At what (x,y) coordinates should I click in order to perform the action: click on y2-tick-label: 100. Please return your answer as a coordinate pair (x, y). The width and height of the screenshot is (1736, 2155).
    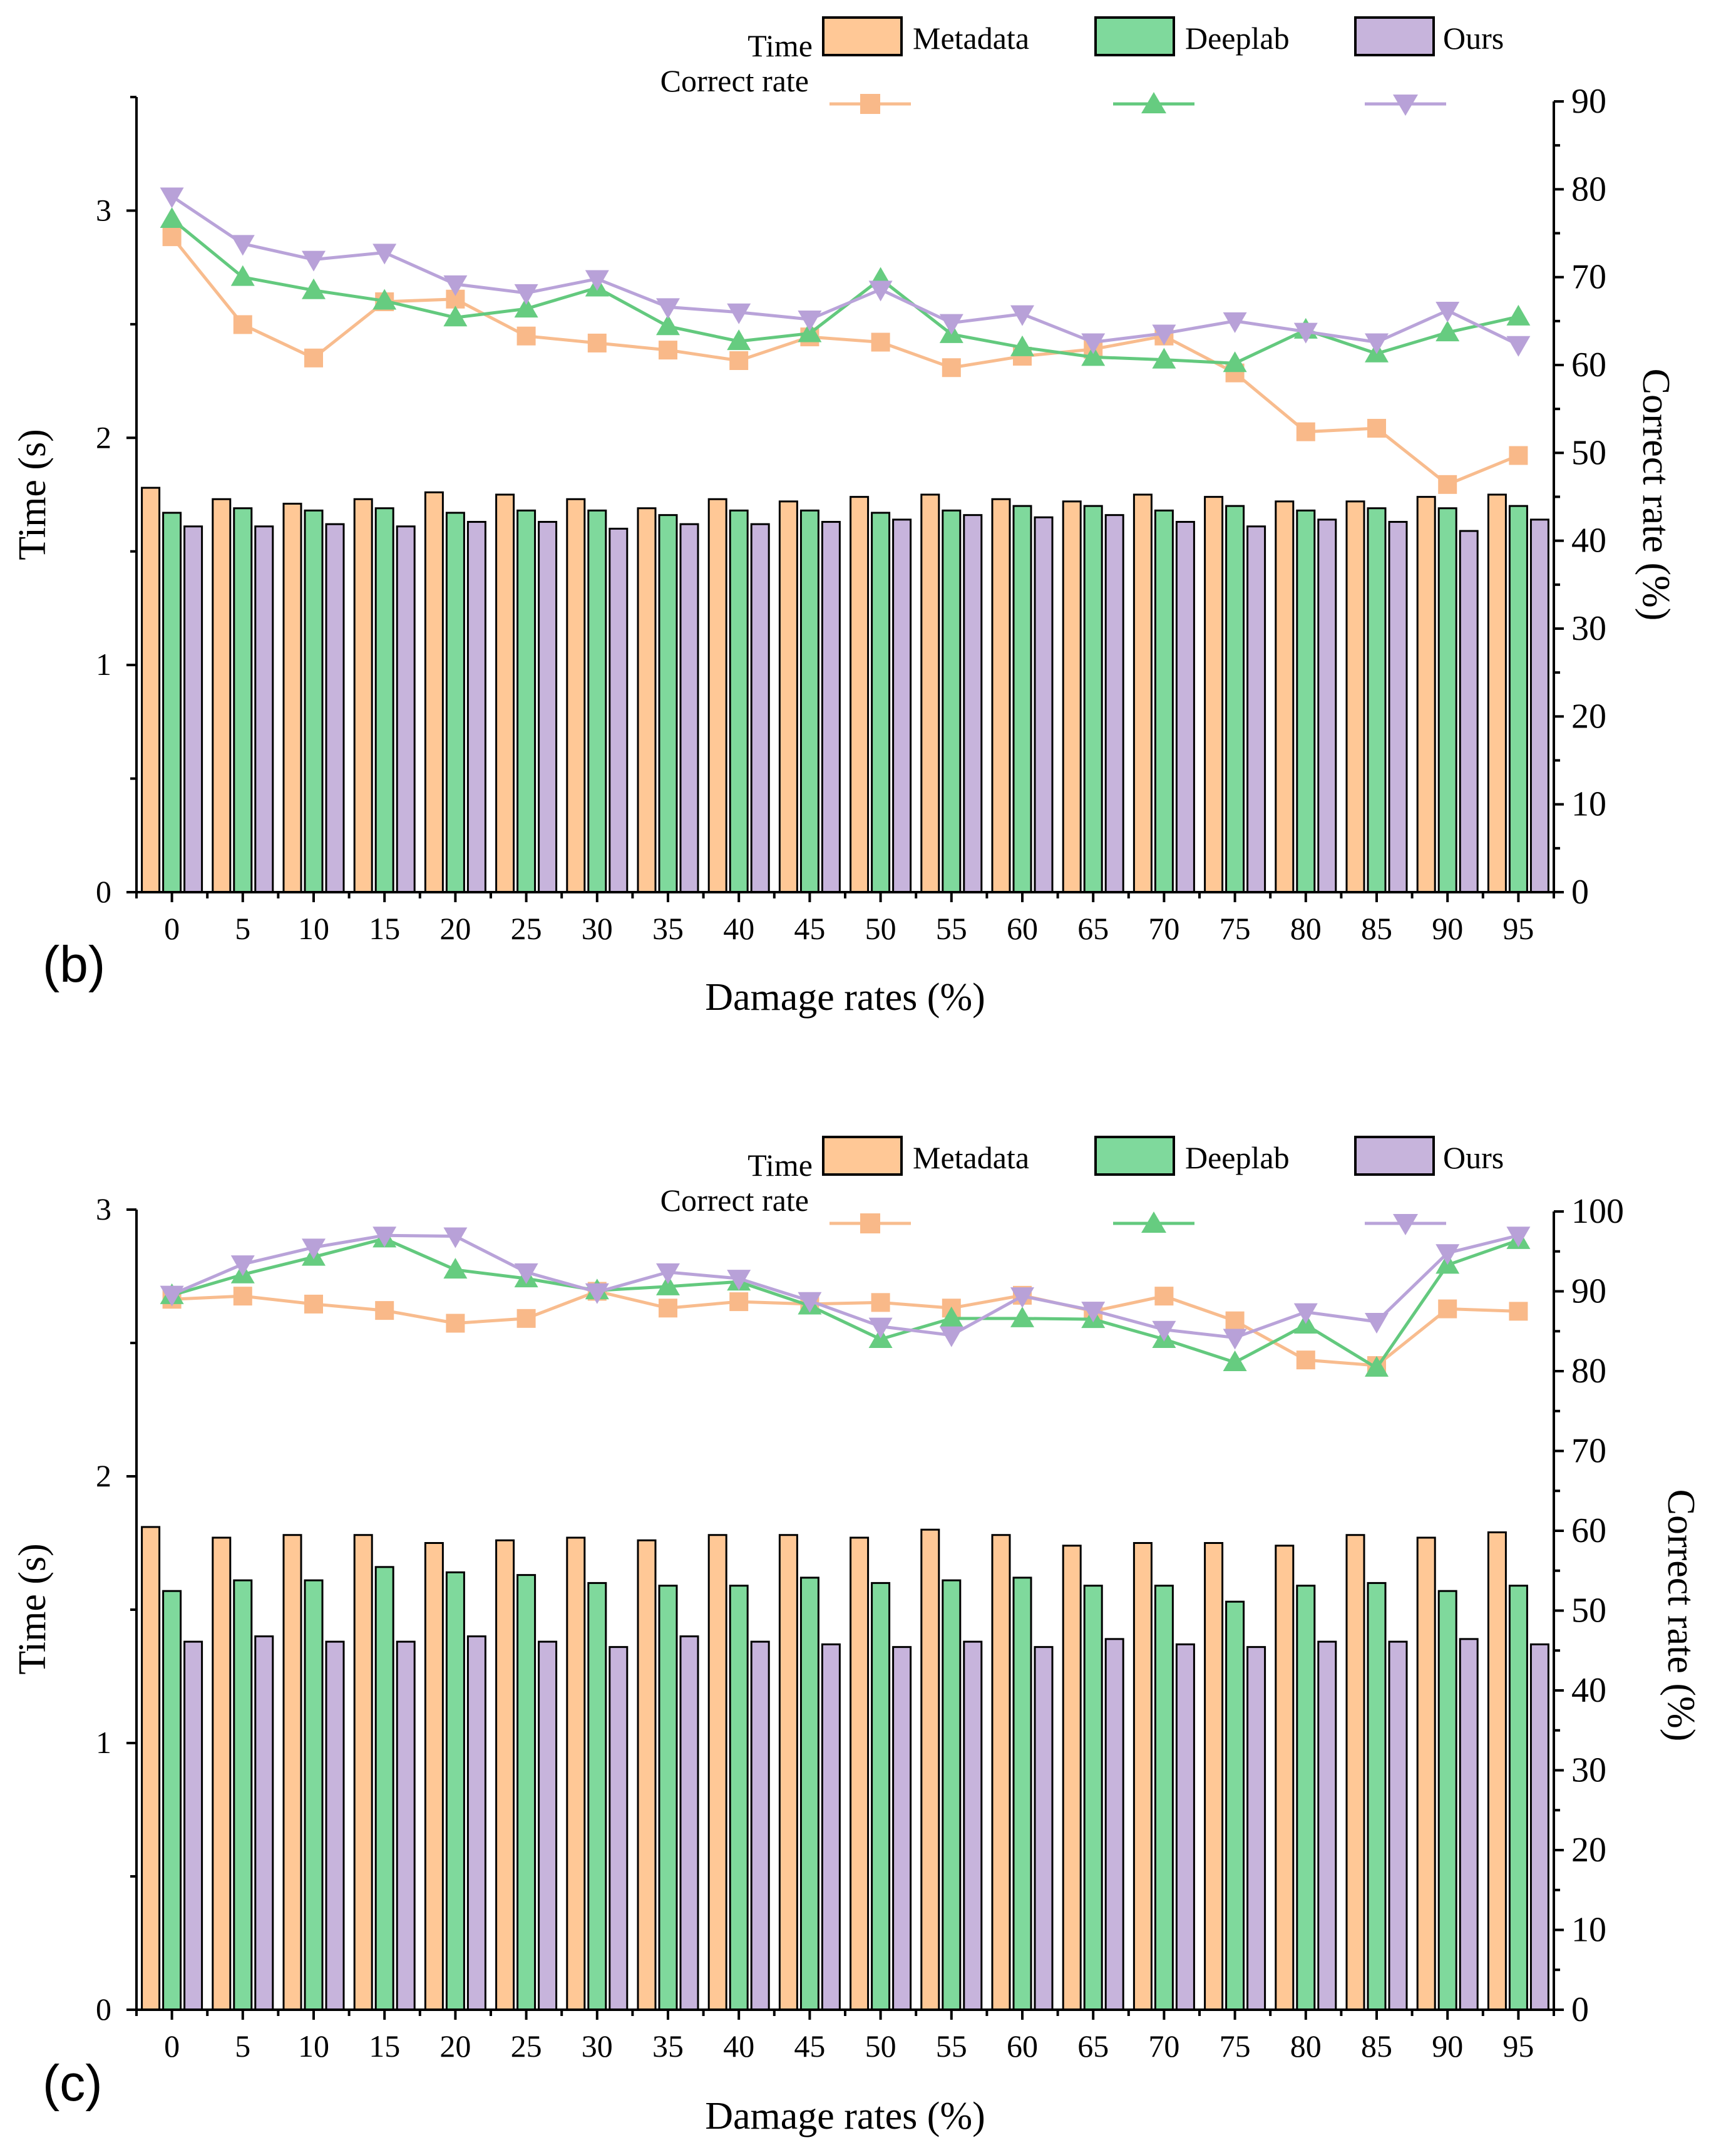
    Looking at the image, I should click on (1597, 1211).